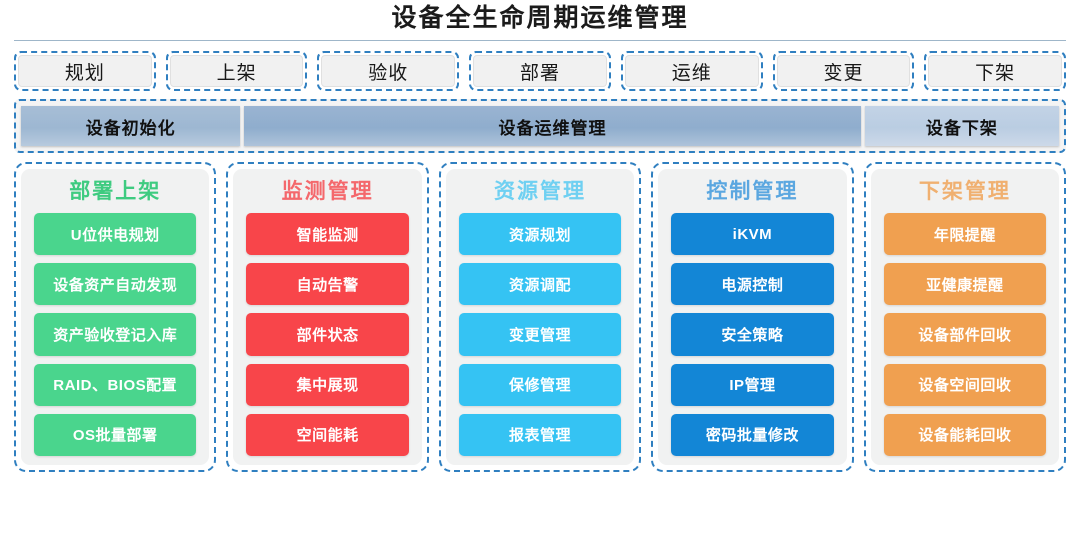 This screenshot has width=1080, height=535. I want to click on phase-box-7: 下架, so click(995, 71).